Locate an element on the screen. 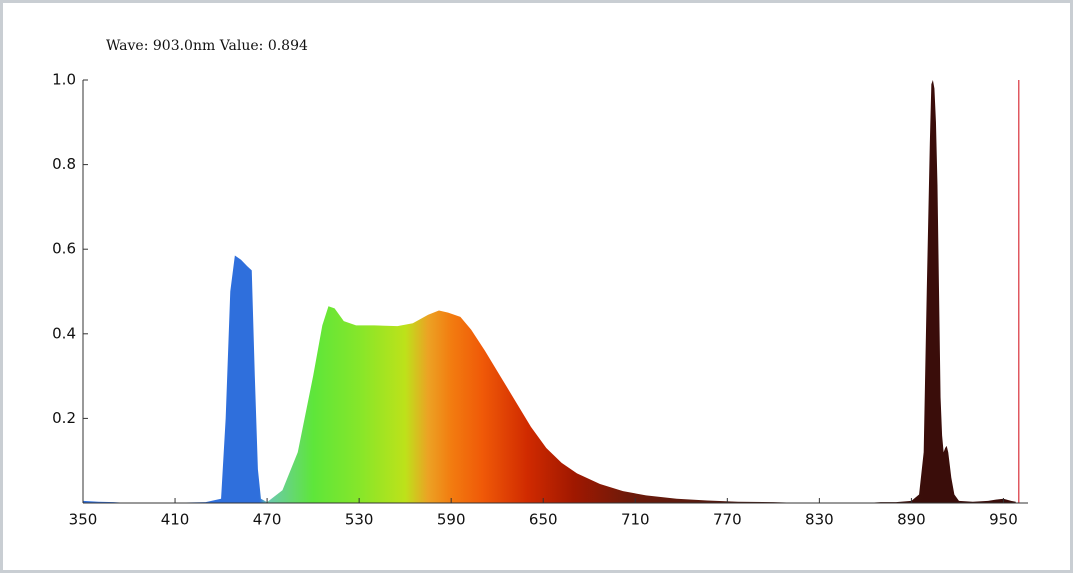 The height and width of the screenshot is (574, 1073). y-tick-label: 0.6 is located at coordinates (64, 249).